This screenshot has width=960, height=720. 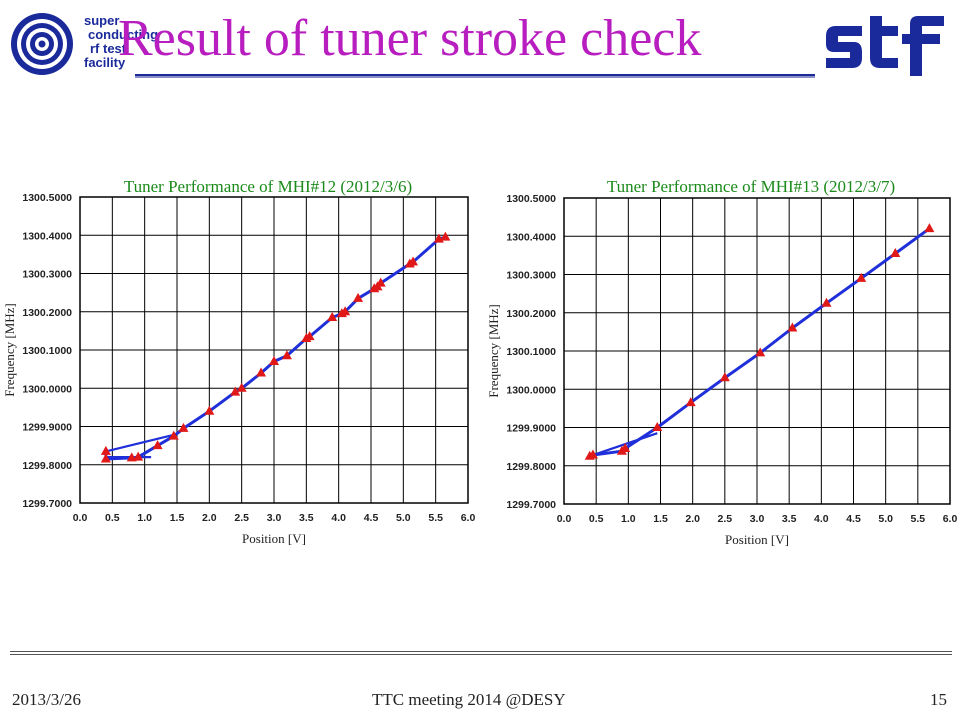 I want to click on logo-line-3: rf test, so click(x=108, y=48).